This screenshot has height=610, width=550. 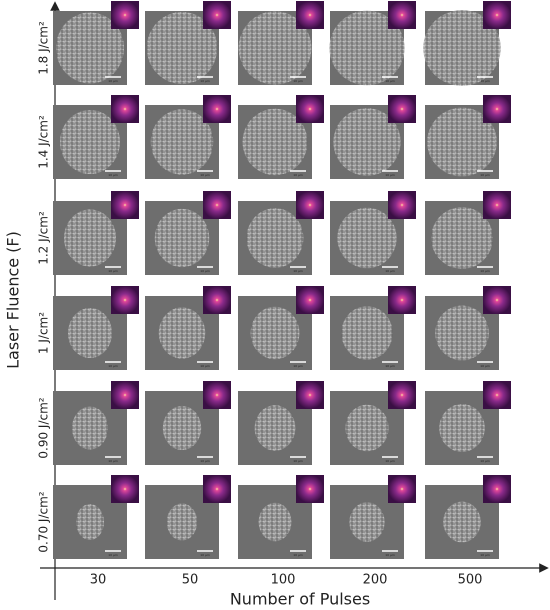 I want to click on row-label: 1.4 J/cm², so click(x=44, y=142).